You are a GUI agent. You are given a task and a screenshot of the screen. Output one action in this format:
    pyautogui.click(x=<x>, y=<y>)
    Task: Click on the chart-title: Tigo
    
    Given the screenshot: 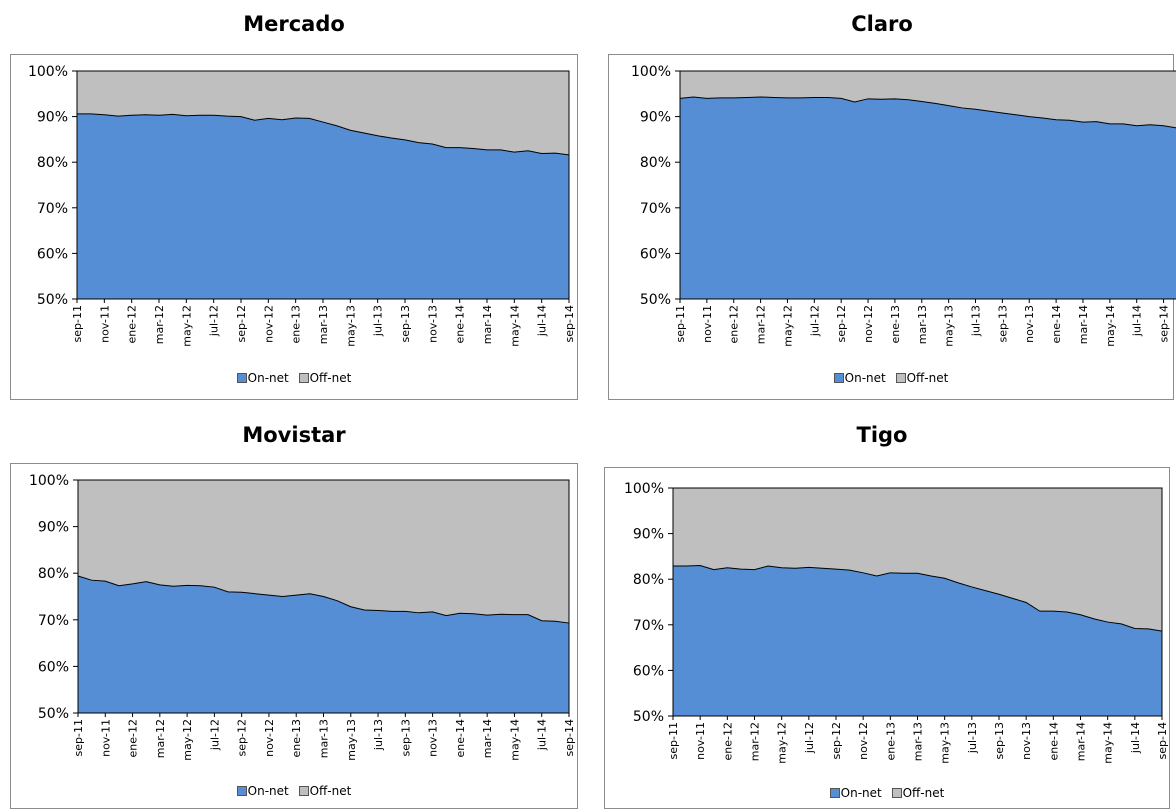 What is the action you would take?
    pyautogui.click(x=882, y=435)
    